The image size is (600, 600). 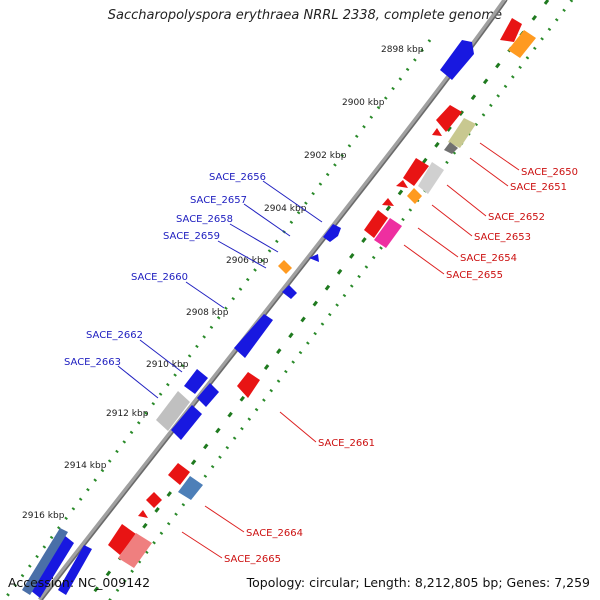 What do you see at coordinates (474, 275) in the screenshot?
I see `gene-label: SACE_2655` at bounding box center [474, 275].